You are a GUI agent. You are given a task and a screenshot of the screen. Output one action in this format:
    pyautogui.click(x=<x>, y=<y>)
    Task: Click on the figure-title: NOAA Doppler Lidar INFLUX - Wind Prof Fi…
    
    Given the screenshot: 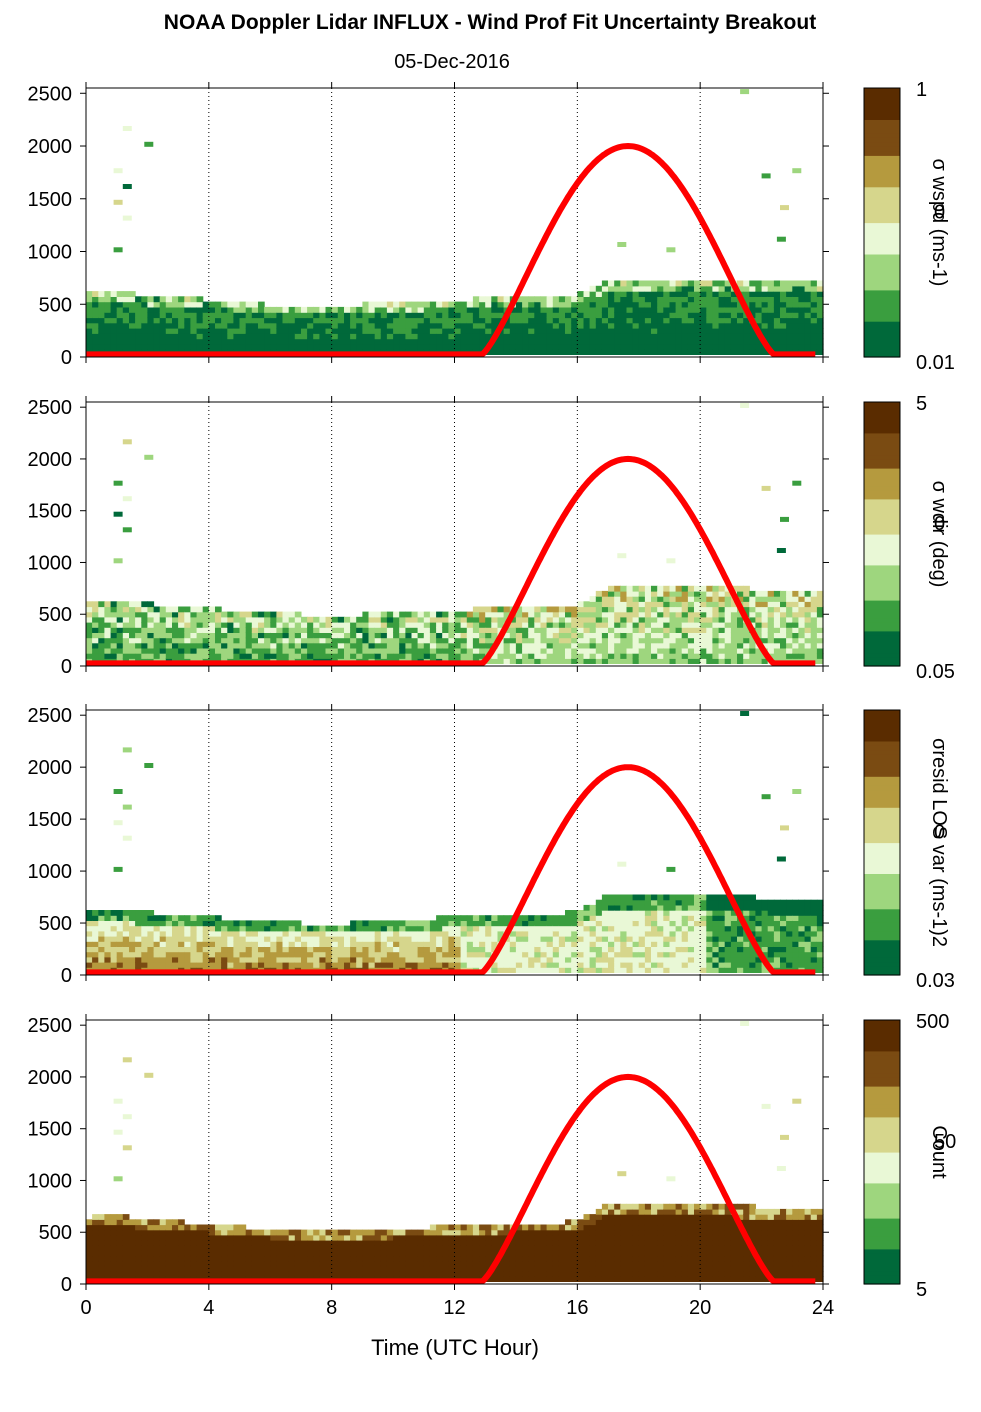 What is the action you would take?
    pyautogui.click(x=490, y=22)
    